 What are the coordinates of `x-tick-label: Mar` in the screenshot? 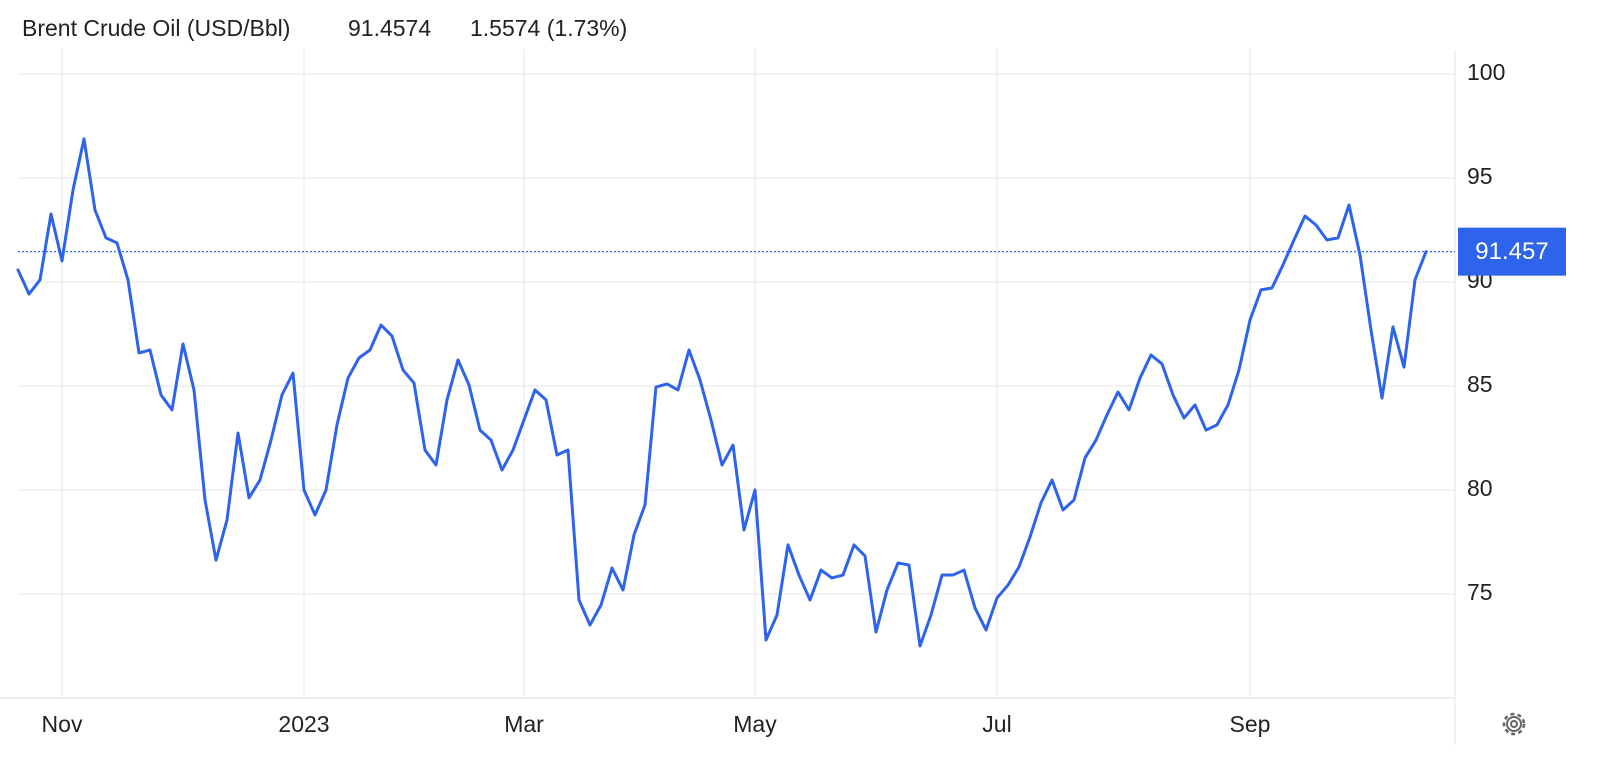 It's located at (524, 724).